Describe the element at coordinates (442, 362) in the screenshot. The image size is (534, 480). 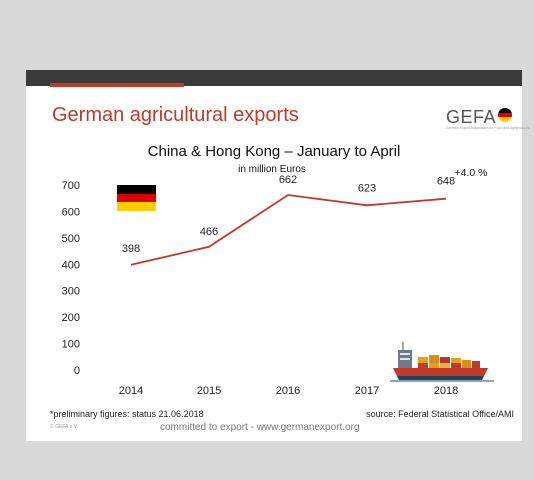
I see `container-ship-icon` at that location.